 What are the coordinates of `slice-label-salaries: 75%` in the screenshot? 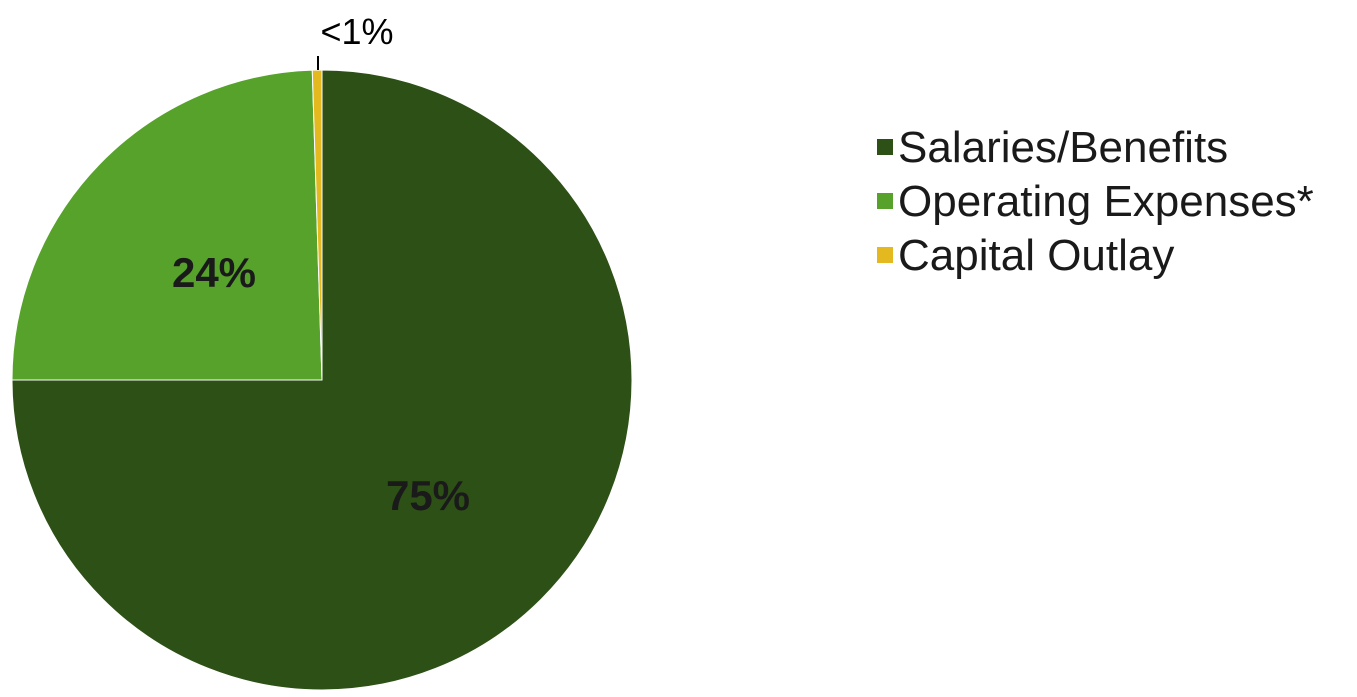 It's located at (428, 495).